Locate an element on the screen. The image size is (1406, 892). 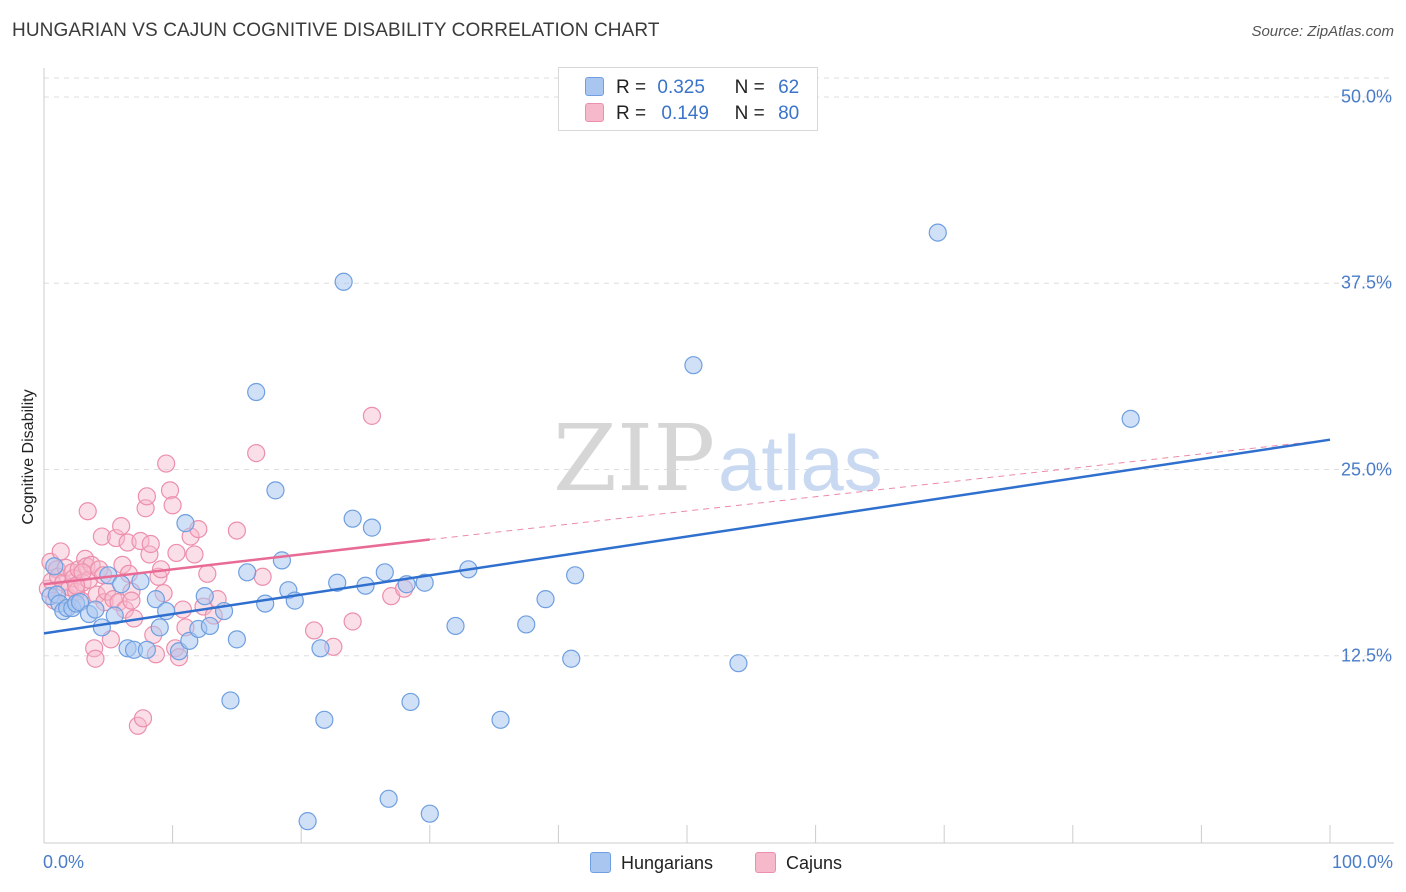
cajuns-points is located at coordinates (226, 570).